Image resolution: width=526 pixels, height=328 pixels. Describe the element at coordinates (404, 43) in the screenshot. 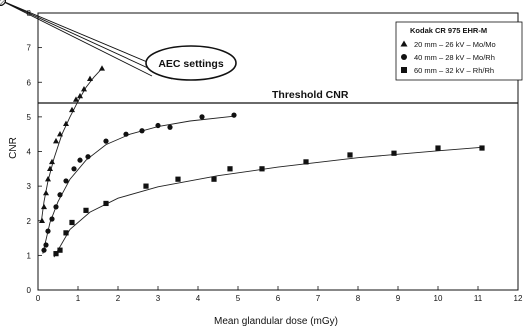

I see `legend-triangle-marker` at that location.